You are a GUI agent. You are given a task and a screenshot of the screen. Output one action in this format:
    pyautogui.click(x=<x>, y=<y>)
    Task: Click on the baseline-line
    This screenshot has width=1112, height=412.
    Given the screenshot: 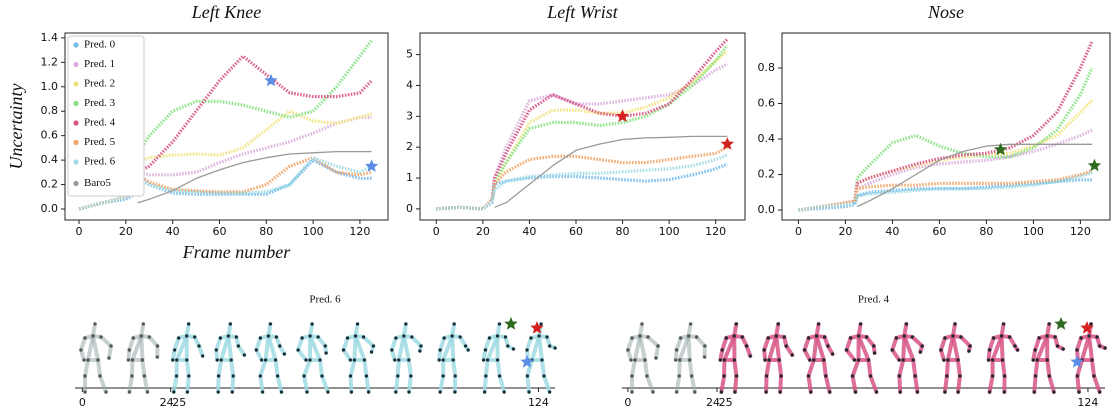 What is the action you would take?
    pyautogui.click(x=611, y=171)
    